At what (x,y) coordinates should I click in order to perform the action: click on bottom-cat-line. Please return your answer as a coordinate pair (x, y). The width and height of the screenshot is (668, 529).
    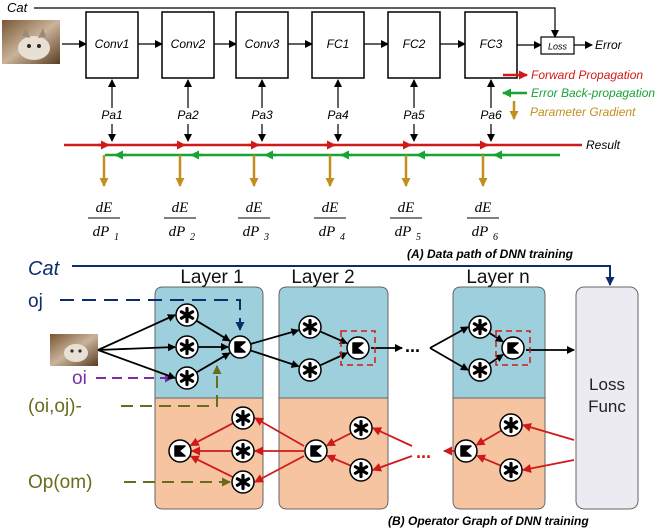
    Looking at the image, I should click on (343, 275).